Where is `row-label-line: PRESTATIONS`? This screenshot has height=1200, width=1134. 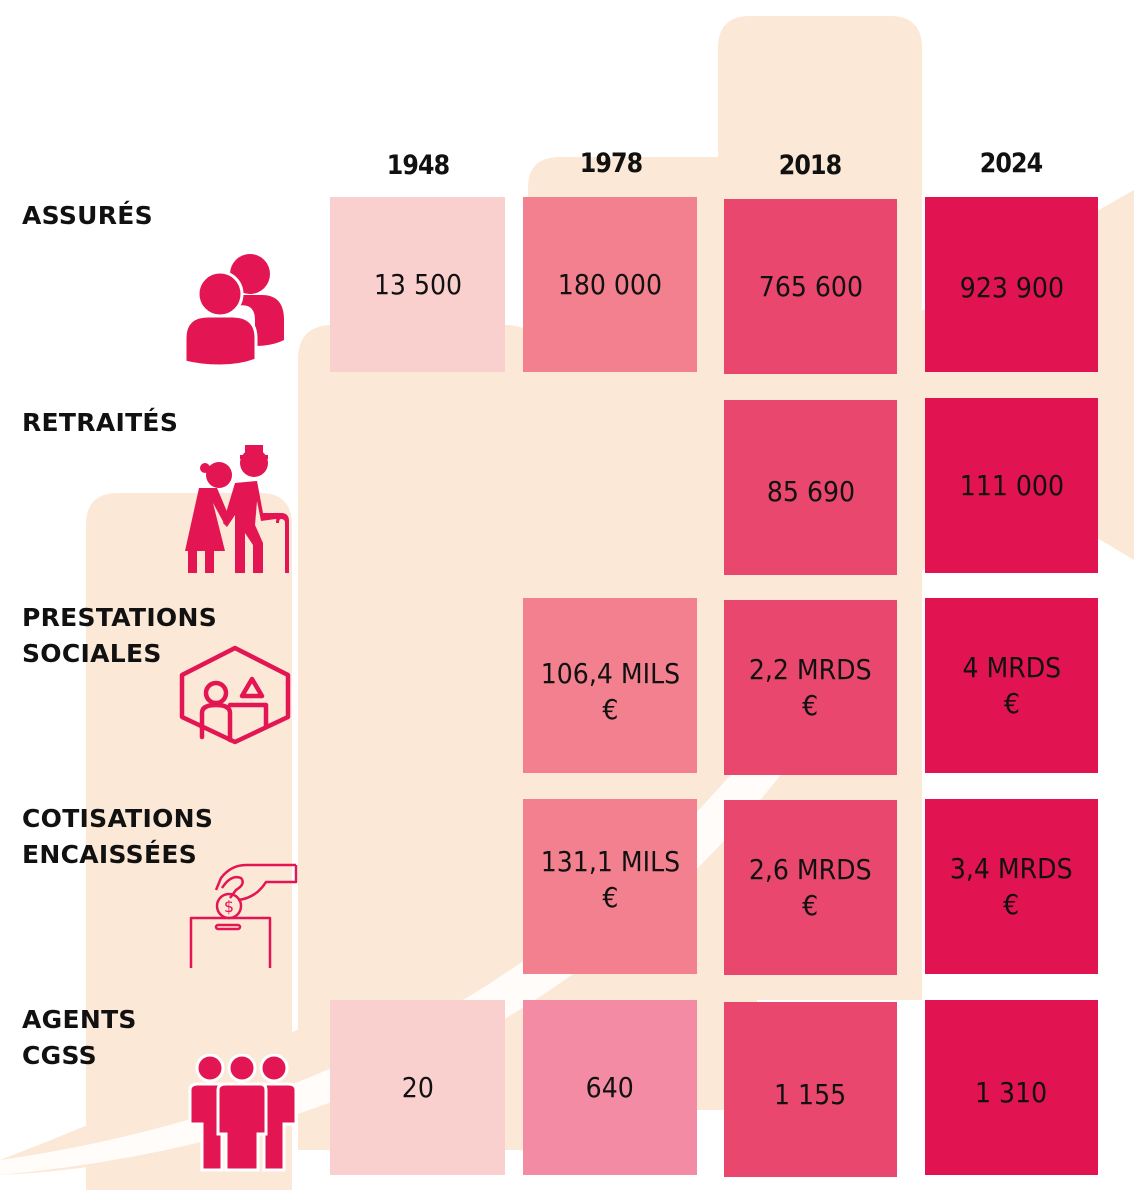 row-label-line: PRESTATIONS is located at coordinates (120, 617).